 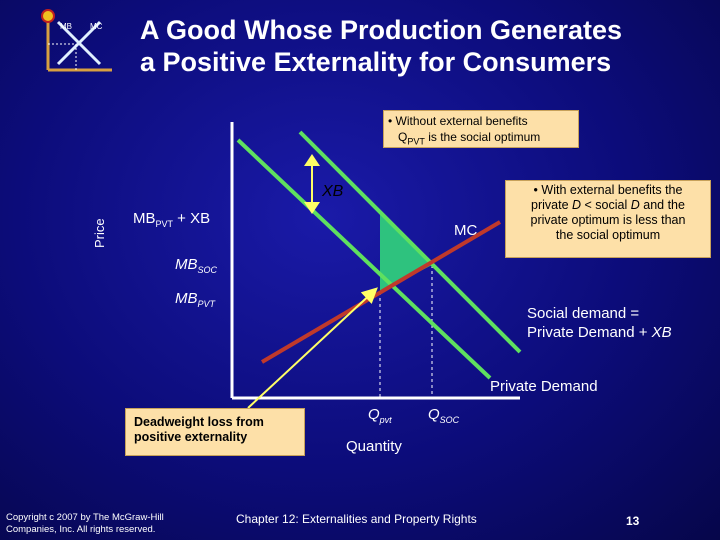 What do you see at coordinates (434, 414) in the screenshot?
I see `qsoc-base: Q` at bounding box center [434, 414].